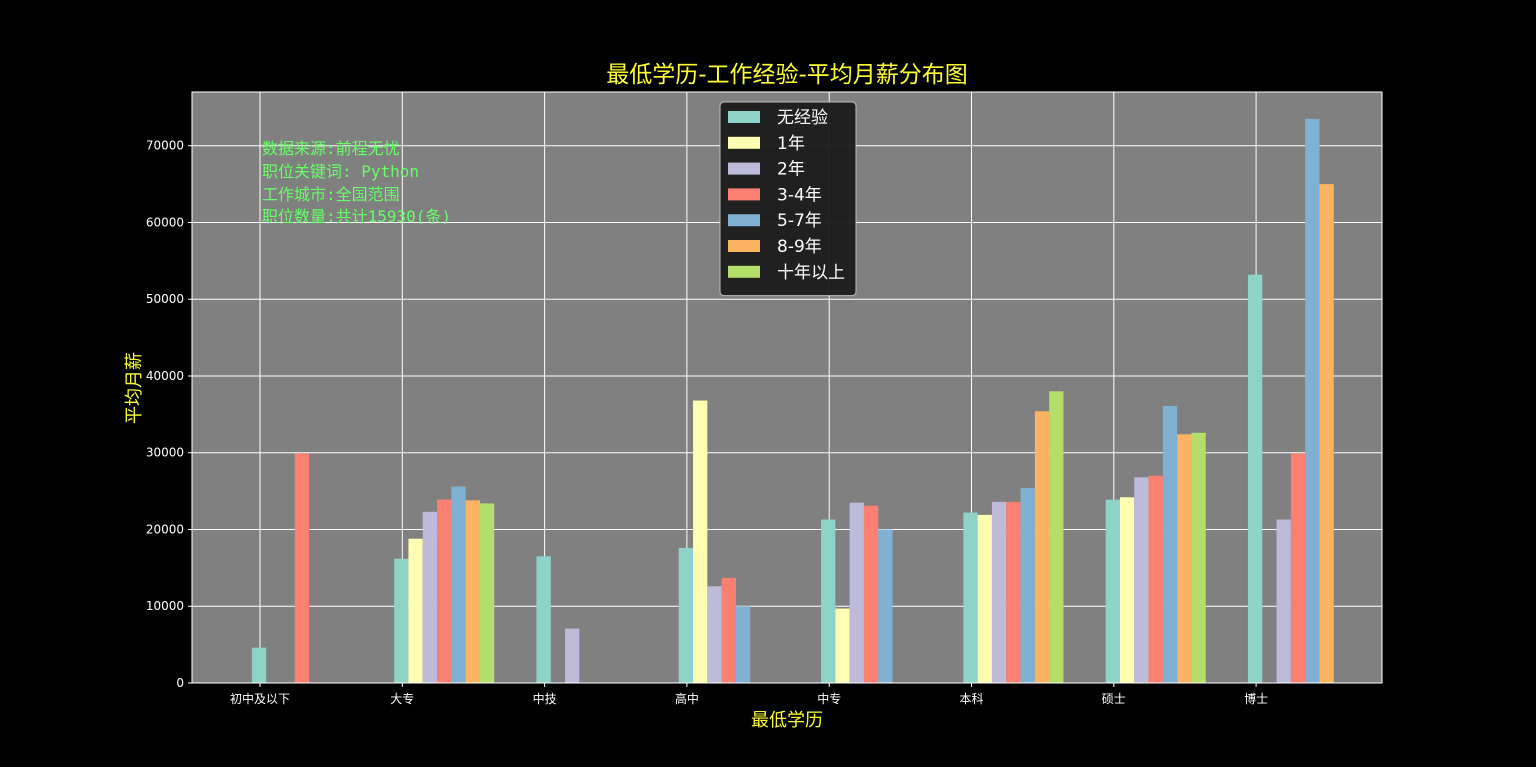  I want to click on y-tick-label: 20000, so click(165, 529).